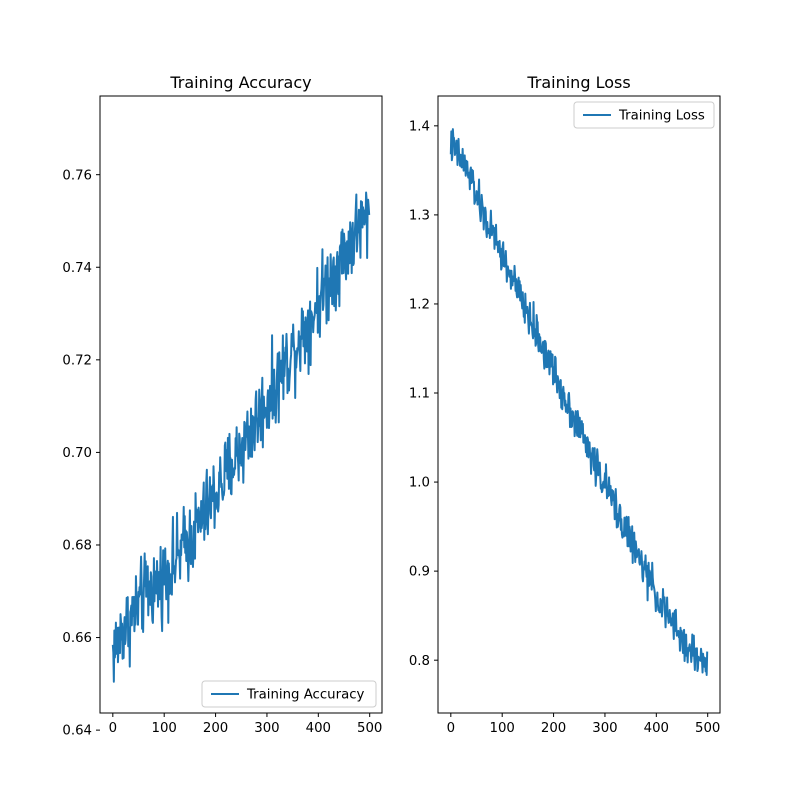 The image size is (800, 800). Describe the element at coordinates (707, 728) in the screenshot. I see `x-tick-label-loss-5: 500` at that location.